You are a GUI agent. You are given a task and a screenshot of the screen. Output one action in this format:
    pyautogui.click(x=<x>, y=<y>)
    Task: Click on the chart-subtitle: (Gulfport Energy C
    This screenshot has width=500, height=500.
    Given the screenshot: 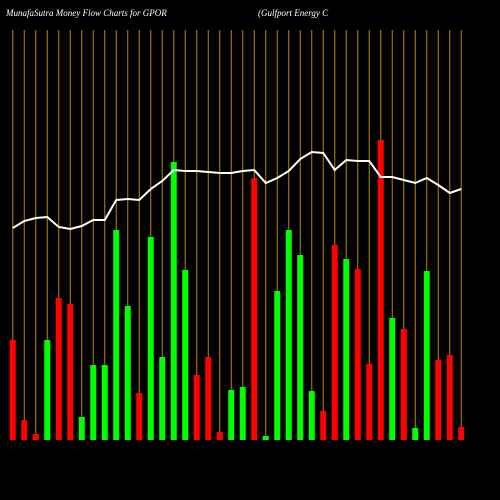 What is the action you would take?
    pyautogui.click(x=293, y=13)
    